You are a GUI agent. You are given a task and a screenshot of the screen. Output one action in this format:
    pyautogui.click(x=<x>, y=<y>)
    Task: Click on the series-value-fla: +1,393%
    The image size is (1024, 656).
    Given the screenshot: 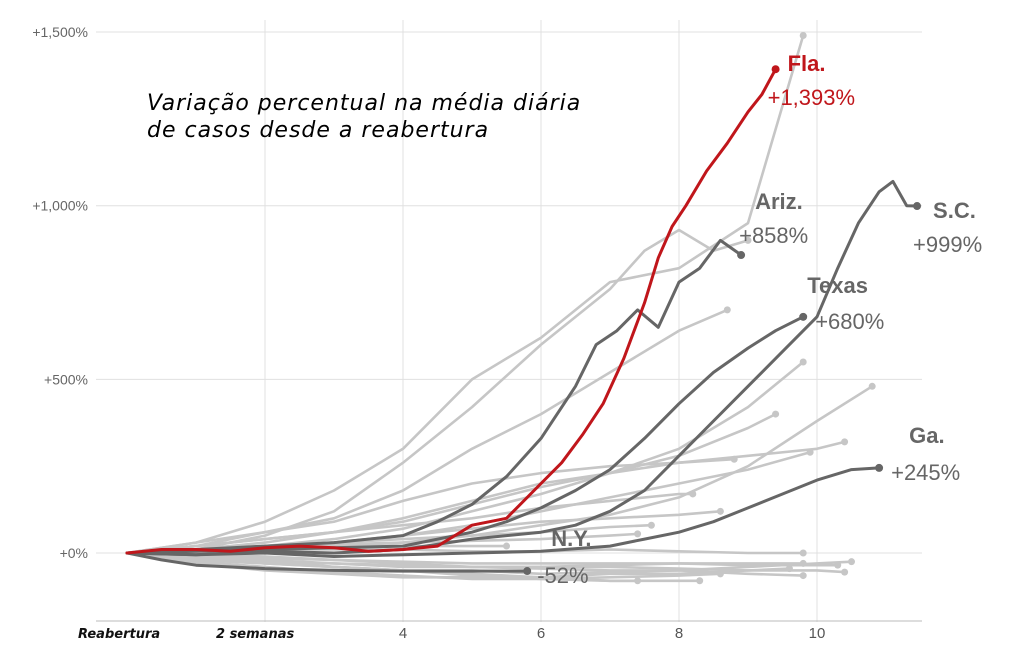 What is the action you would take?
    pyautogui.click(x=811, y=97)
    